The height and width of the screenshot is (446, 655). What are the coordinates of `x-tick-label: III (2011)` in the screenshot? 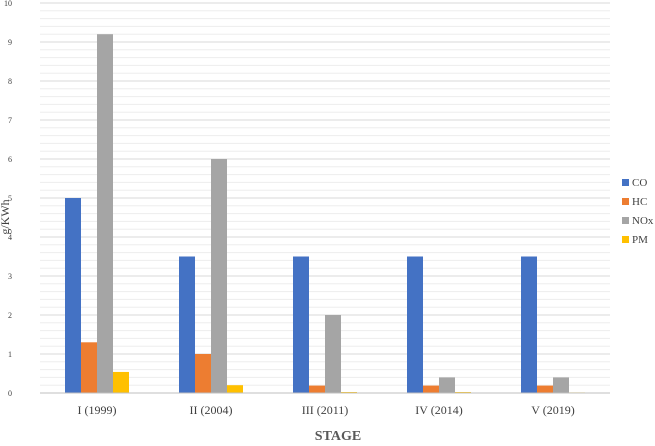 It's located at (325, 410).